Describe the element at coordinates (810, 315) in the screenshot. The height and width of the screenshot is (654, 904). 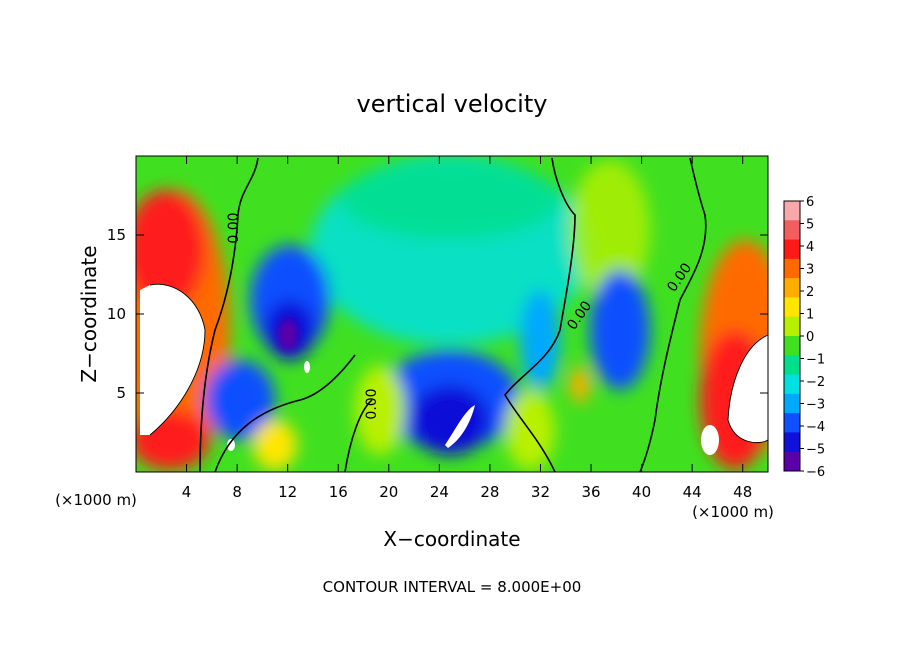
I see `colorbar-tick-label: 1` at that location.